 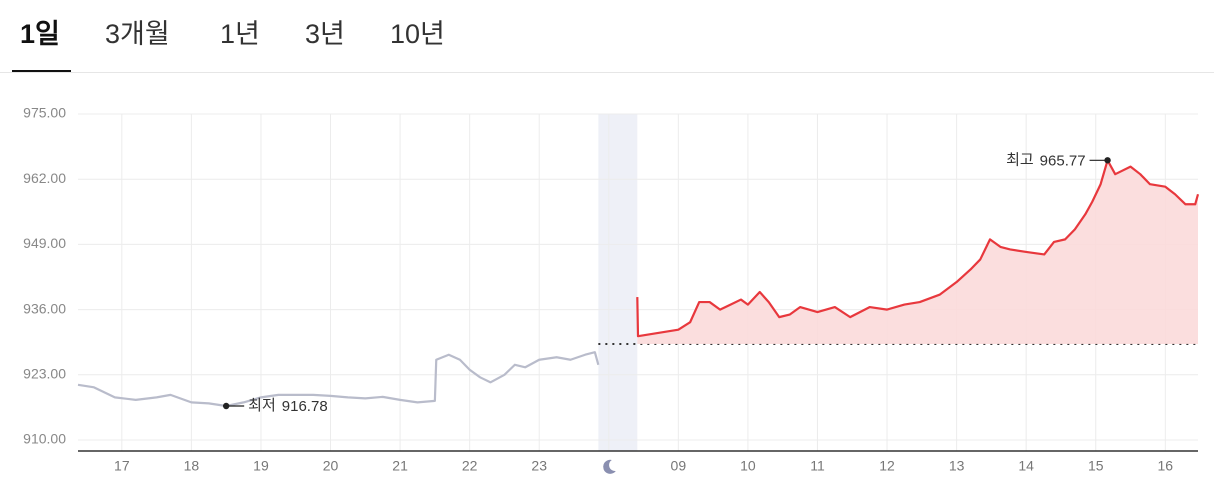 I want to click on tab: 1년, so click(x=240, y=34).